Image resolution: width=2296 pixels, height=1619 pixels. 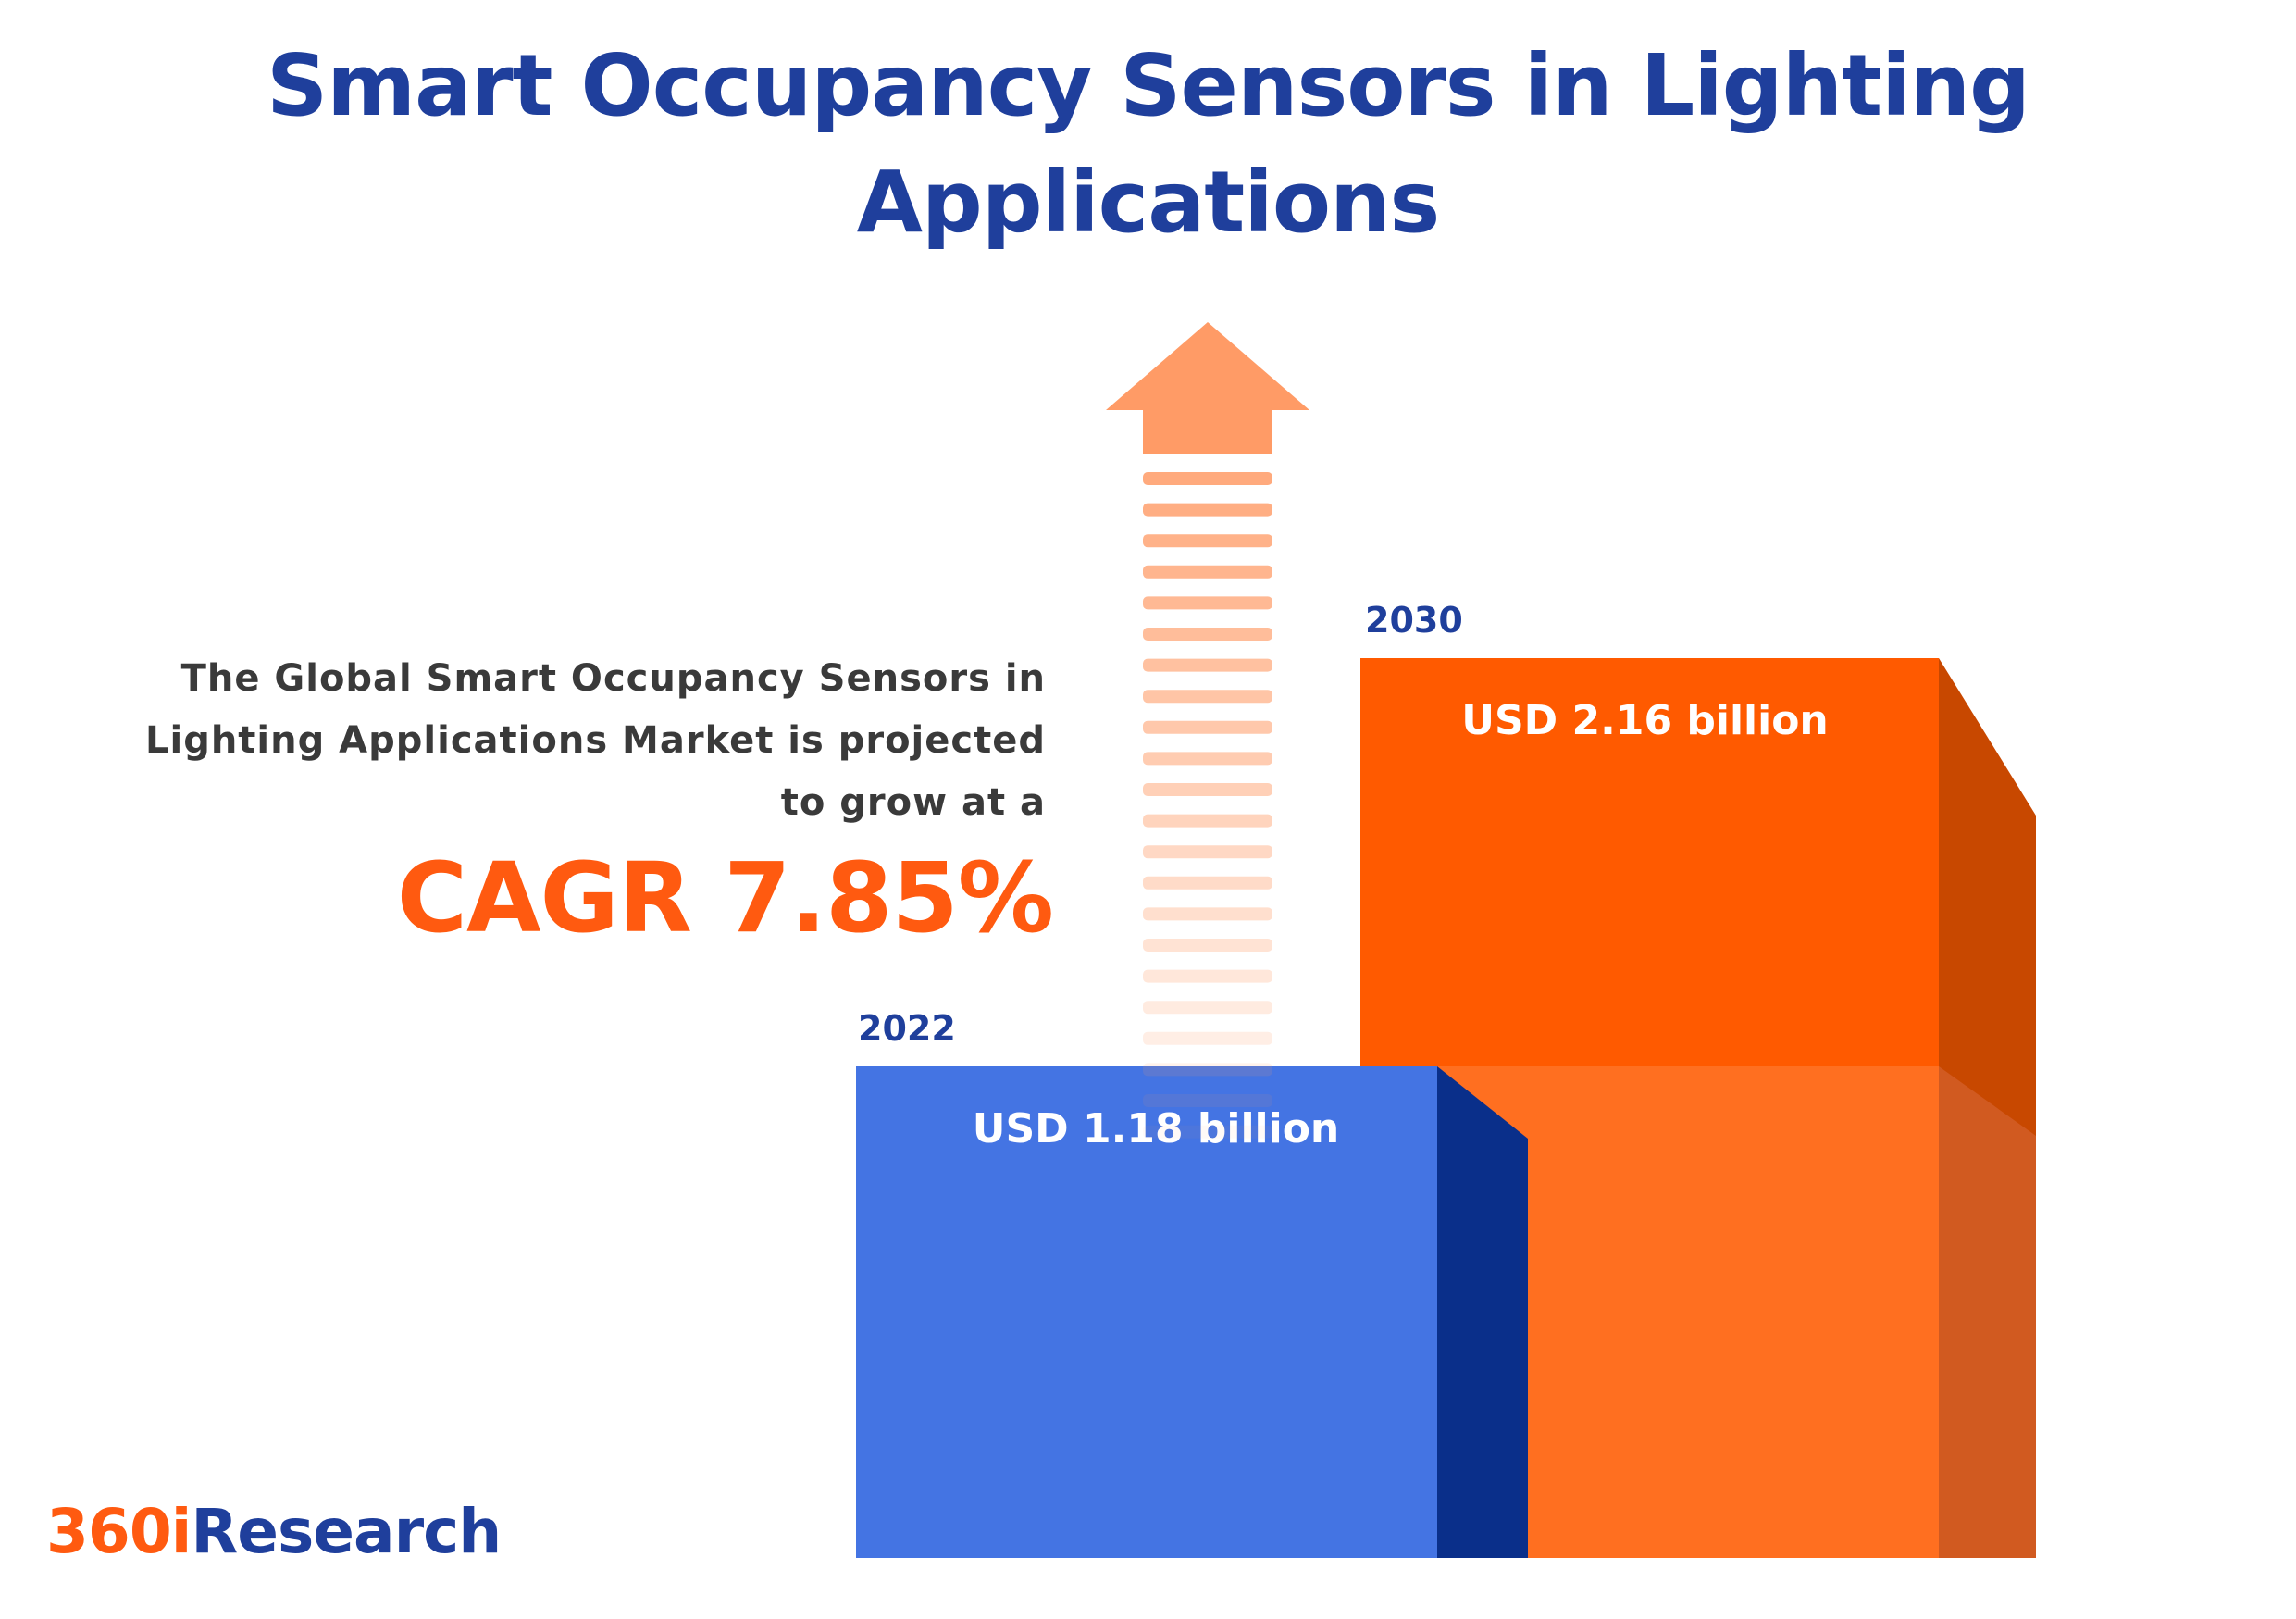 I want to click on brand-logo: 360iResearch, so click(x=274, y=1532).